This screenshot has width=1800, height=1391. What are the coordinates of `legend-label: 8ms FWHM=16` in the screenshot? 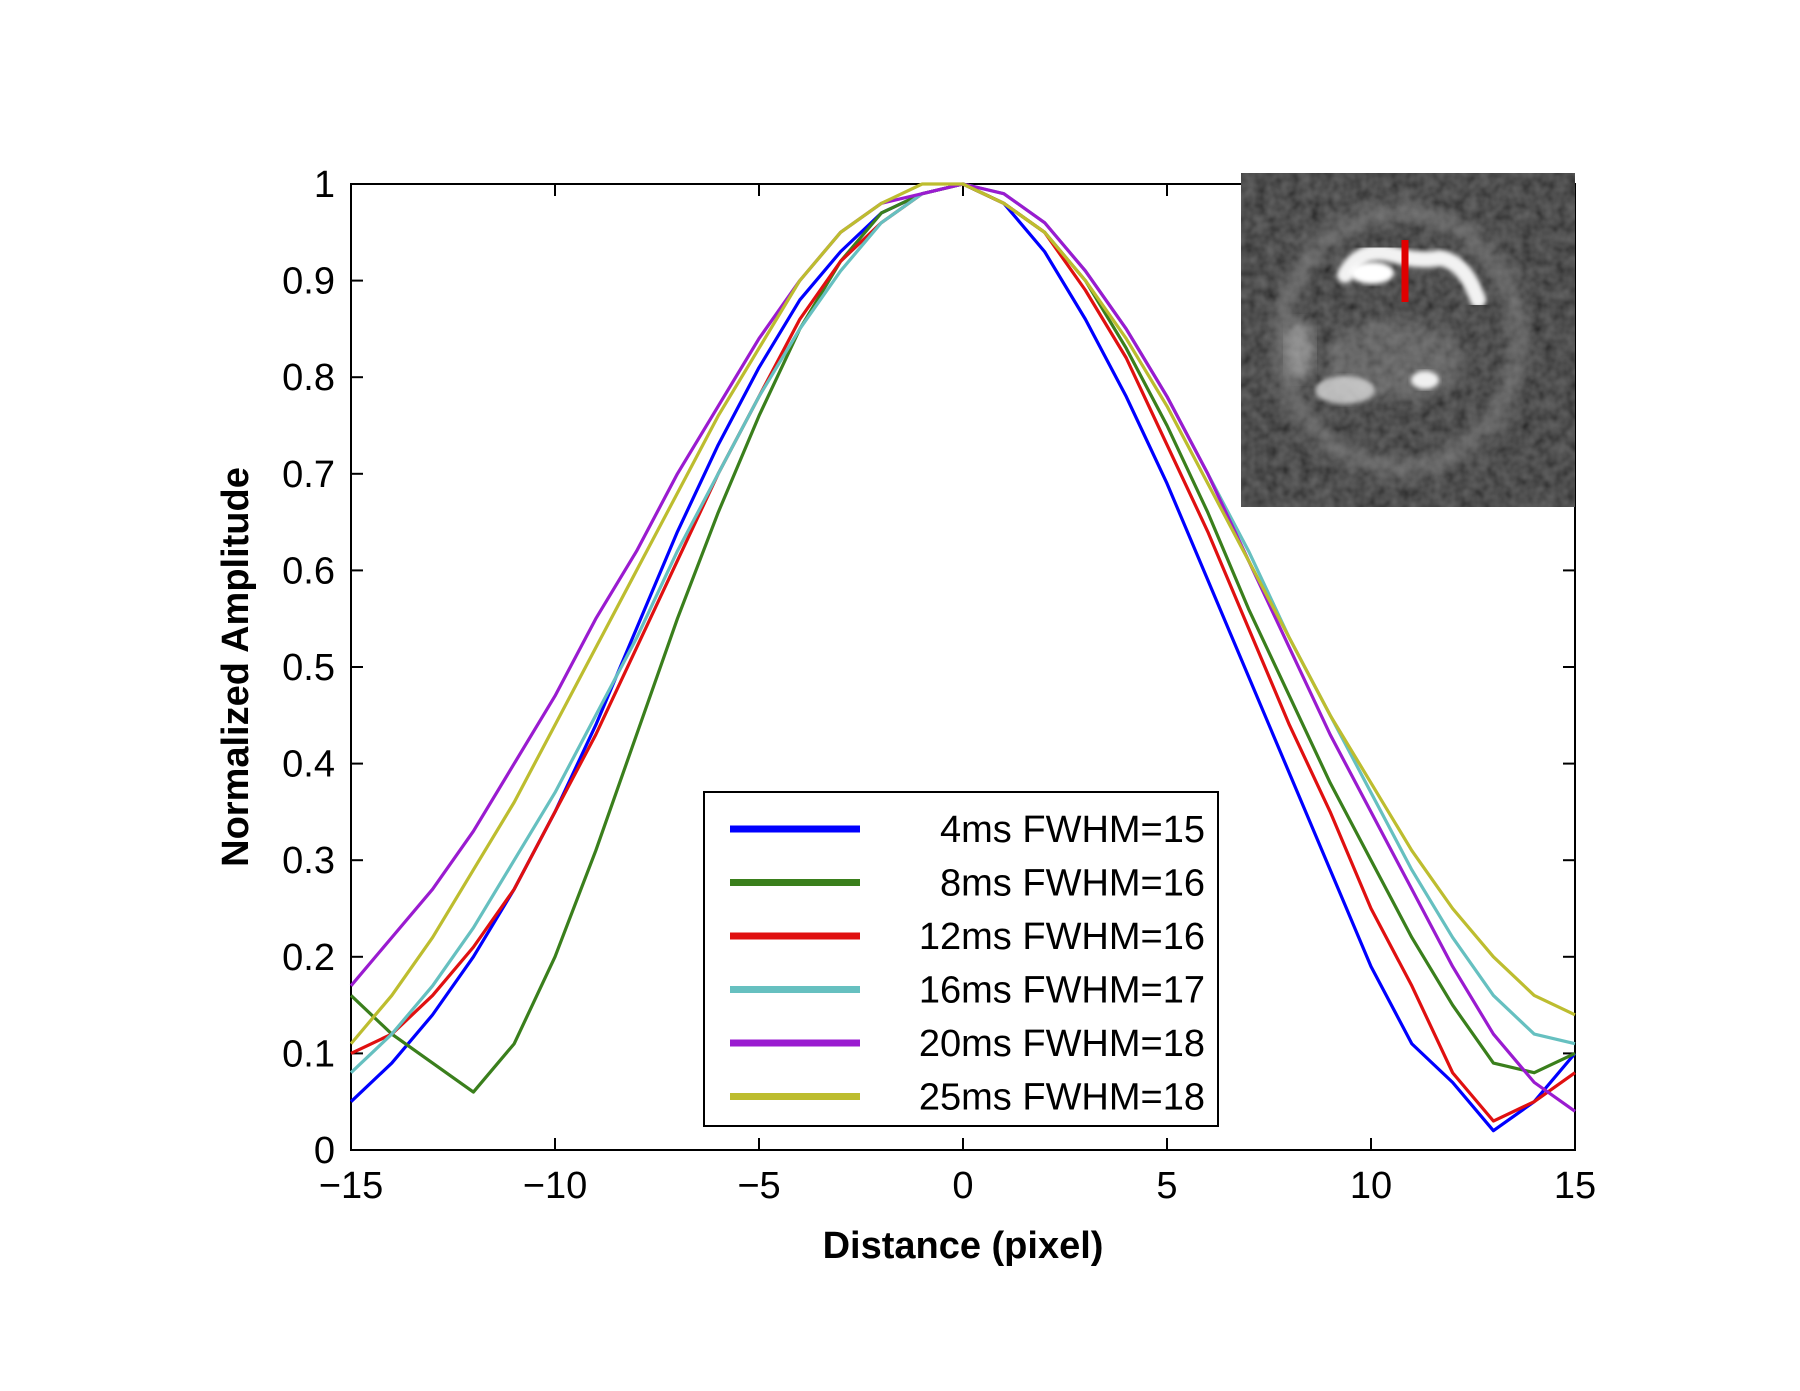 It's located at (1072, 884).